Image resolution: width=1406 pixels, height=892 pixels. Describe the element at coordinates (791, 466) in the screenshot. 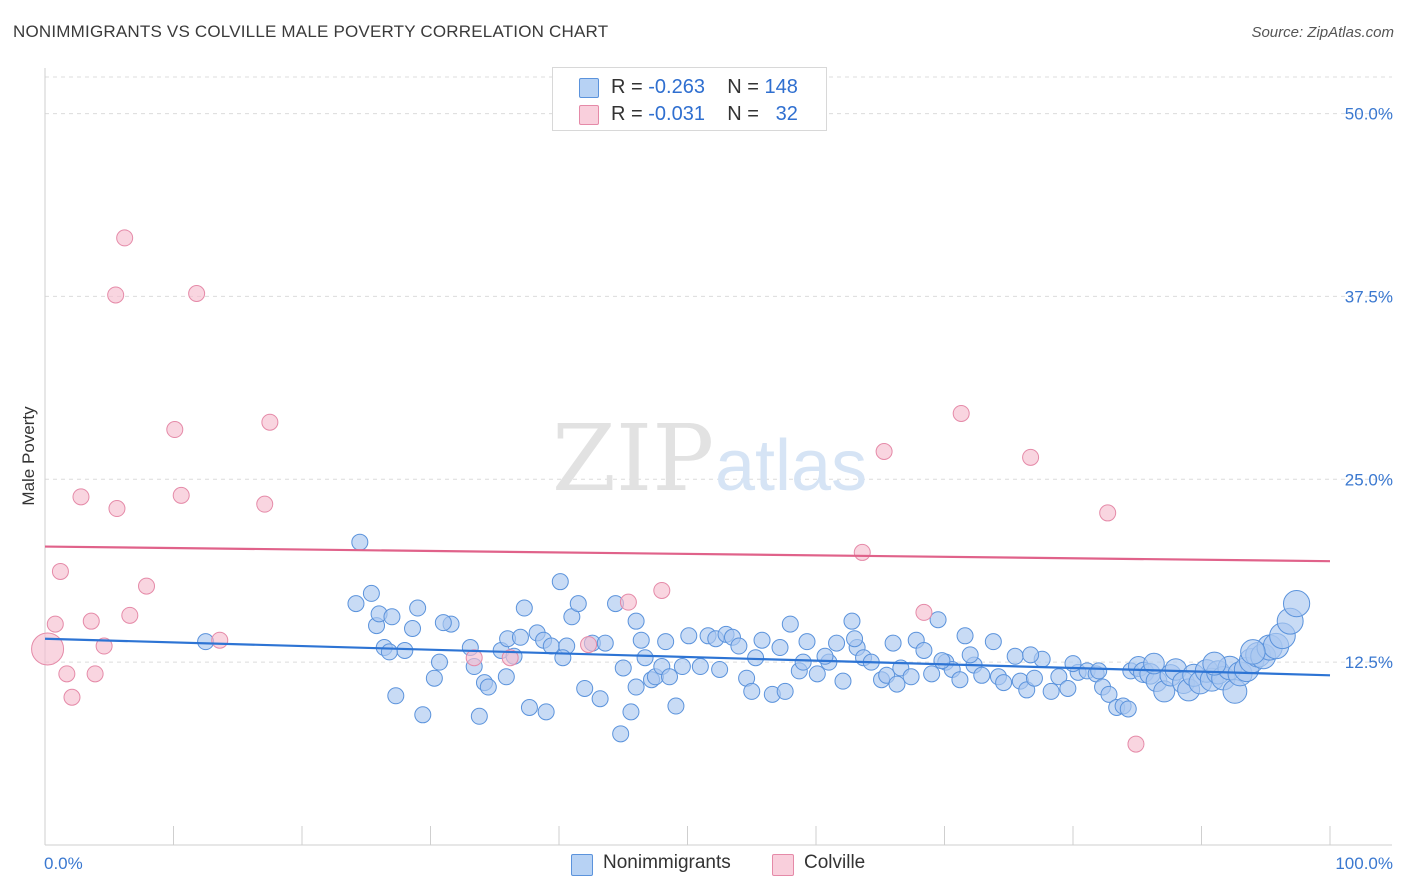

I see `watermark-atlas: atlas` at that location.